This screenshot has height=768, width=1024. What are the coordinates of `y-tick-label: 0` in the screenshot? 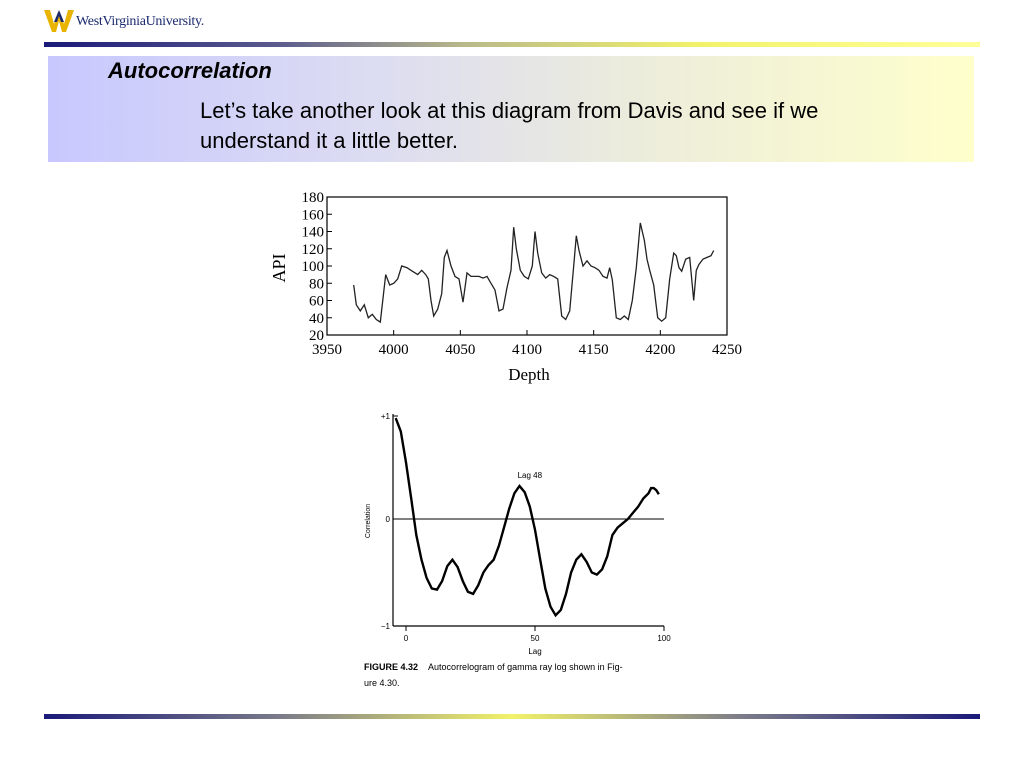 It's located at (388, 519).